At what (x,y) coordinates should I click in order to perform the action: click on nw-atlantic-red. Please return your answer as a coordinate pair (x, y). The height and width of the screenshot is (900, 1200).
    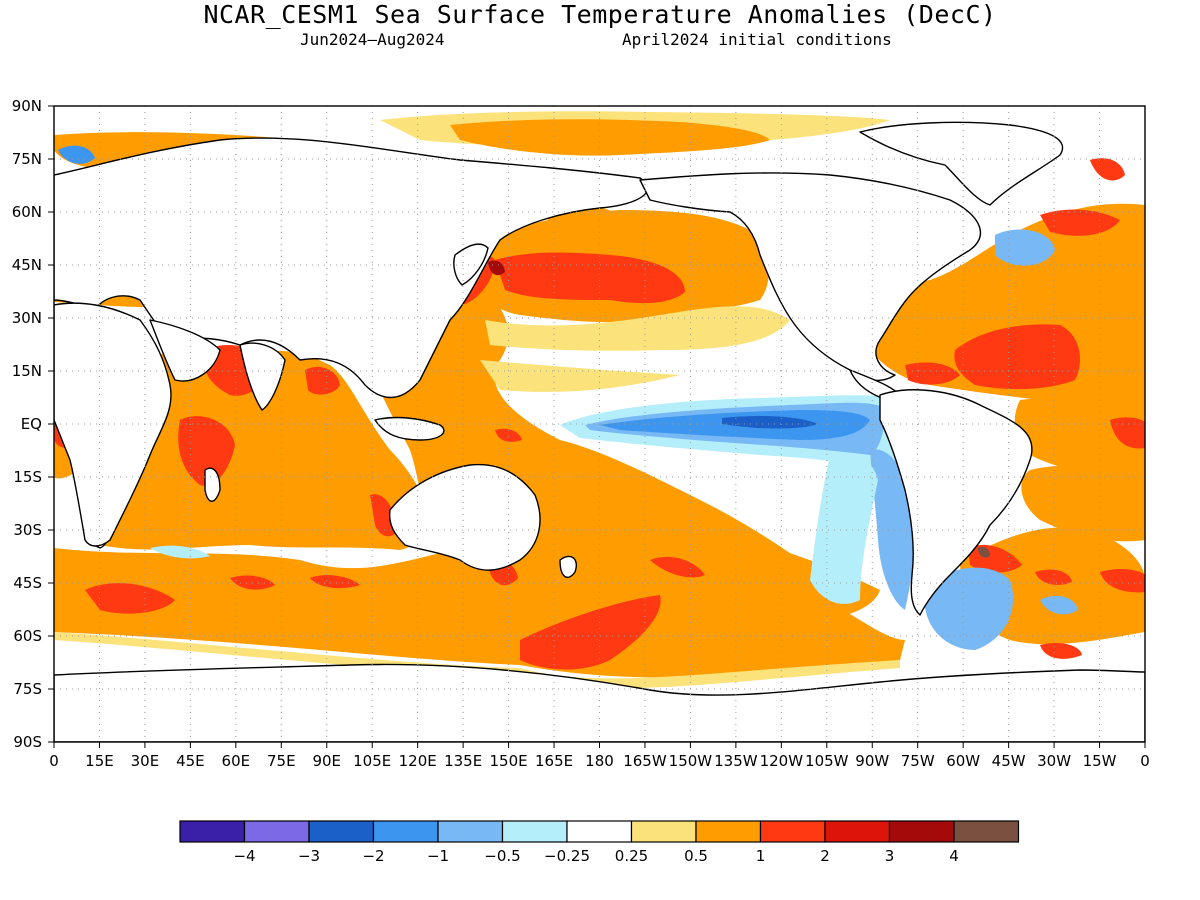
    Looking at the image, I should click on (1080, 222).